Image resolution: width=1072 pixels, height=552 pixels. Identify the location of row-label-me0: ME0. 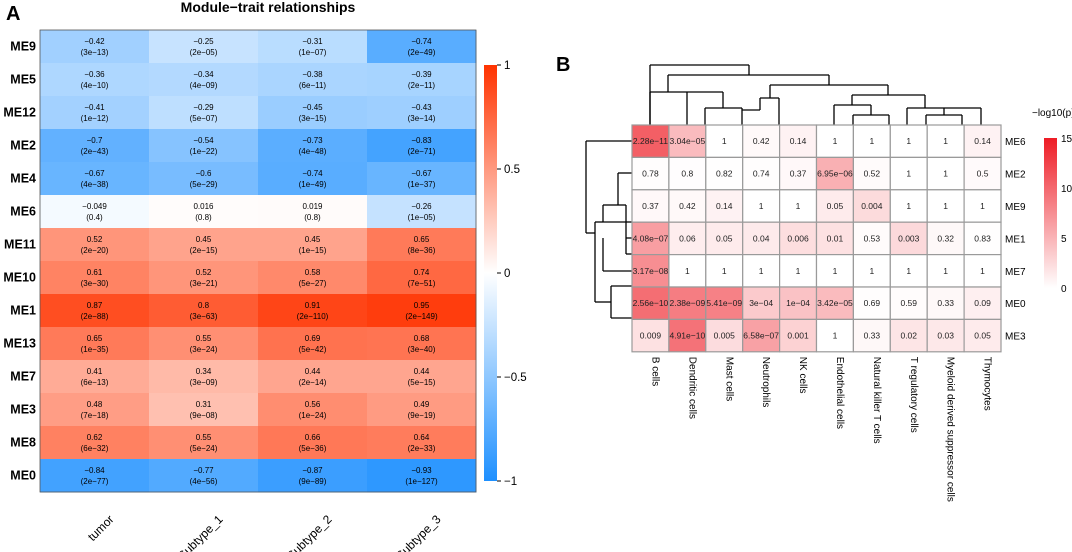
(1015, 304).